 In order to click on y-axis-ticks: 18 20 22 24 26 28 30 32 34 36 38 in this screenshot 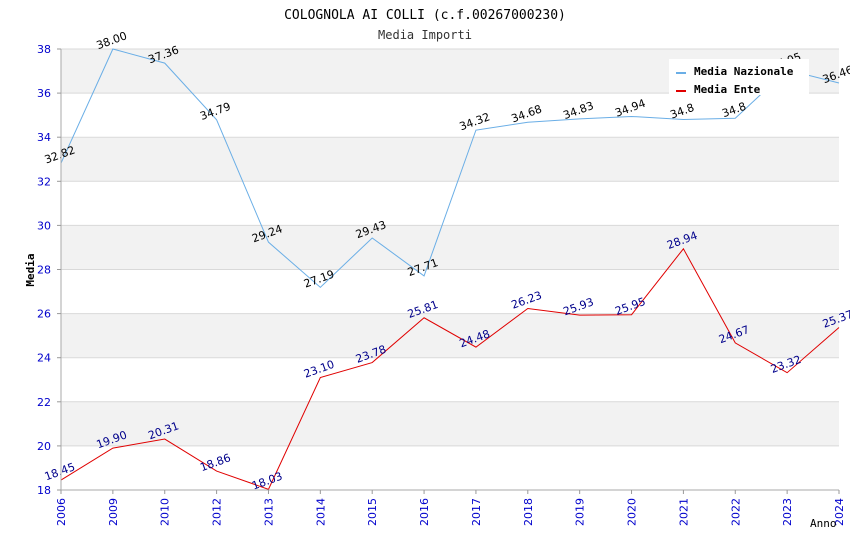, I will do `click(49, 270)`.